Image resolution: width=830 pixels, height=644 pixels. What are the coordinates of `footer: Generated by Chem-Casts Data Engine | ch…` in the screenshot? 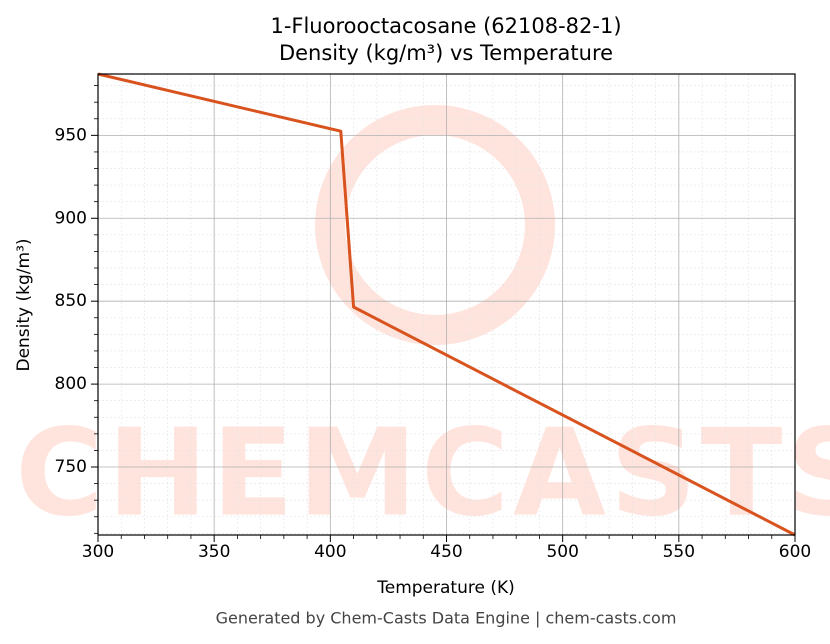 It's located at (446, 618).